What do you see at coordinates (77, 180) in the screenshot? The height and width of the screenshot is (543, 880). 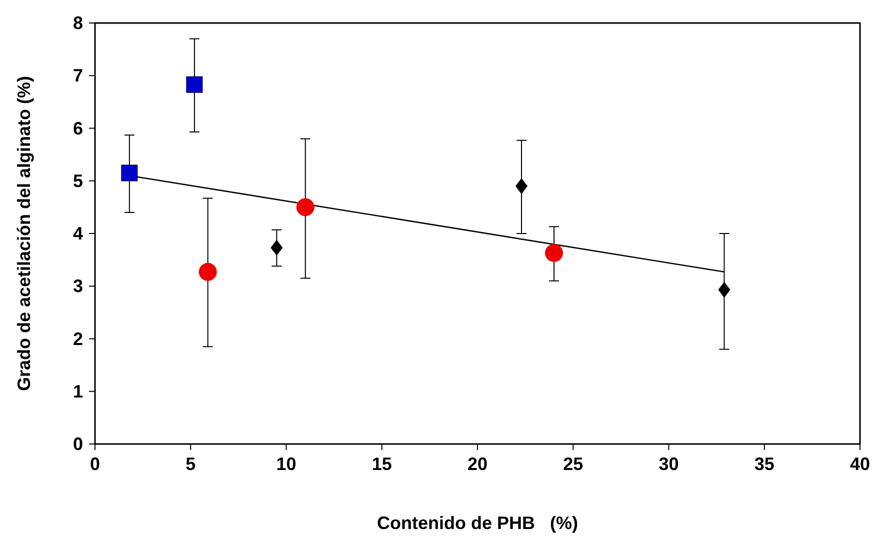 I see `y-tick-label: 5` at bounding box center [77, 180].